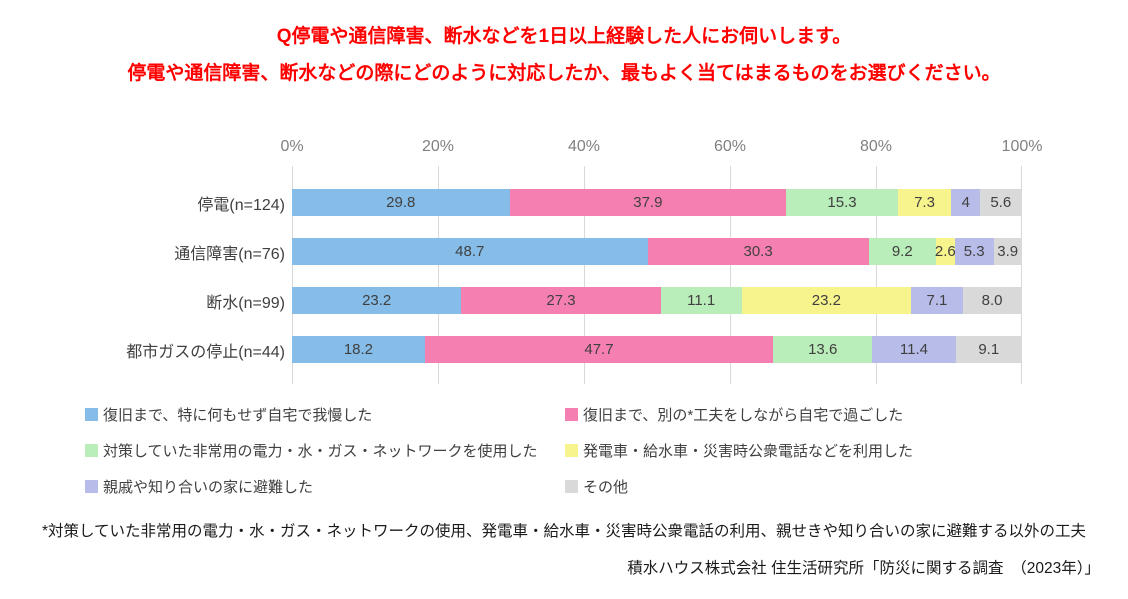 This screenshot has height=599, width=1128. What do you see at coordinates (863, 569) in the screenshot?
I see `source-citation: 積水ハウス株式会社 住生活研究所「防災に関する調査 （2023年）」` at bounding box center [863, 569].